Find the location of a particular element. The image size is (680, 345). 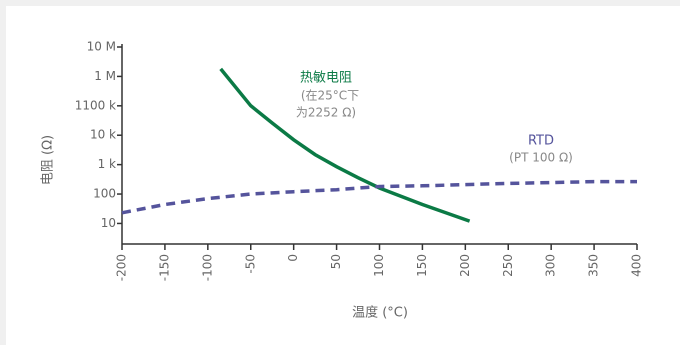

x-tick-label: 350 is located at coordinates (594, 265).